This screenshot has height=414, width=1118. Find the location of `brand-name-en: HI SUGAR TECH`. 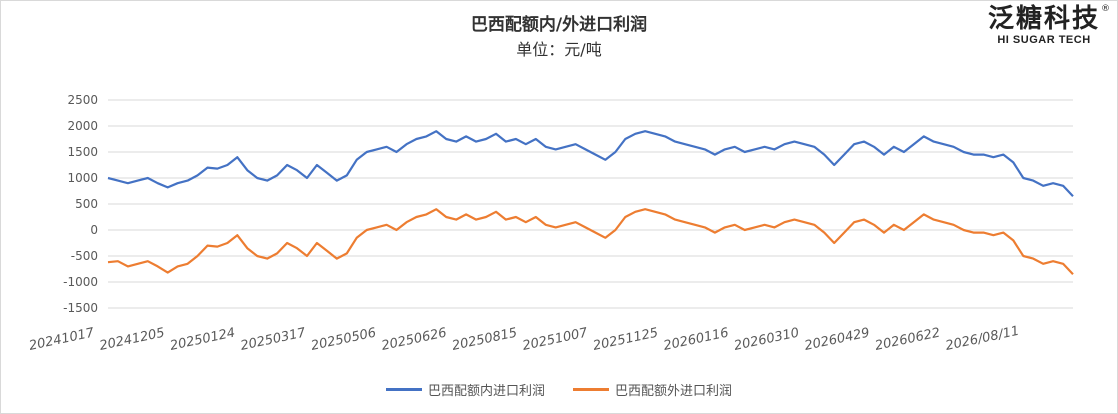

brand-name-en: HI SUGAR TECH is located at coordinates (1044, 40).